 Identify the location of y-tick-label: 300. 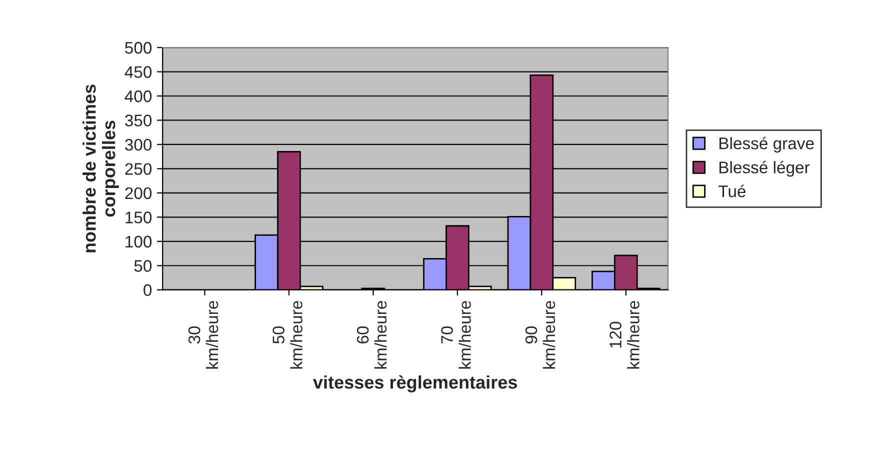
(138, 144).